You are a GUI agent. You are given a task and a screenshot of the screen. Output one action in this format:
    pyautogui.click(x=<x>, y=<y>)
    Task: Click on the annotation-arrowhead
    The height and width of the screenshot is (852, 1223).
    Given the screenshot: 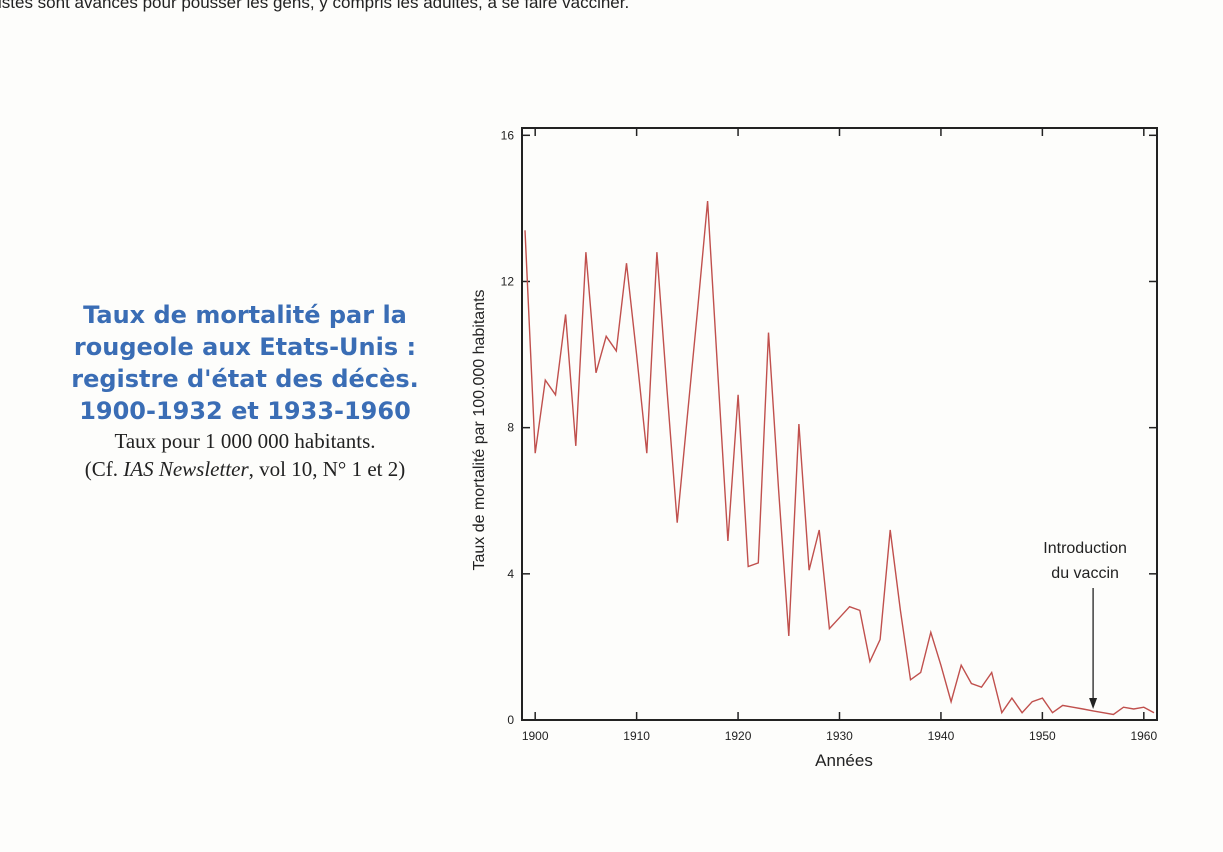 What is the action you would take?
    pyautogui.click(x=1093, y=703)
    